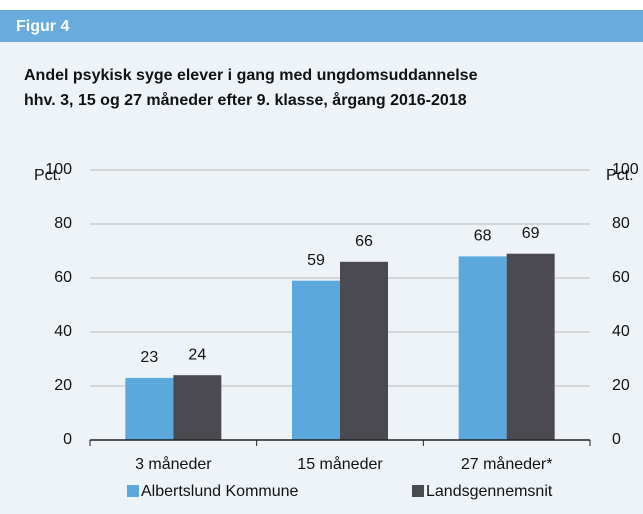 Image resolution: width=643 pixels, height=514 pixels. What do you see at coordinates (321, 26) in the screenshot?
I see `header-bar` at bounding box center [321, 26].